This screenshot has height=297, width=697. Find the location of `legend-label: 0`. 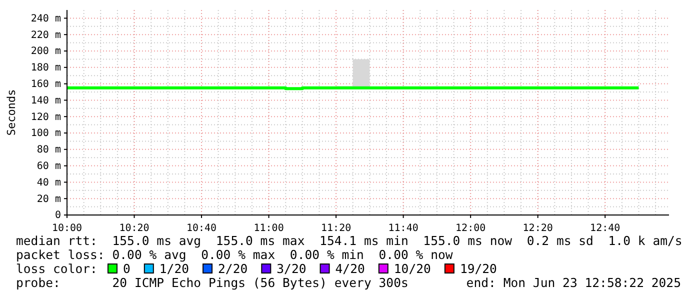

legend-label: 0 is located at coordinates (126, 269).